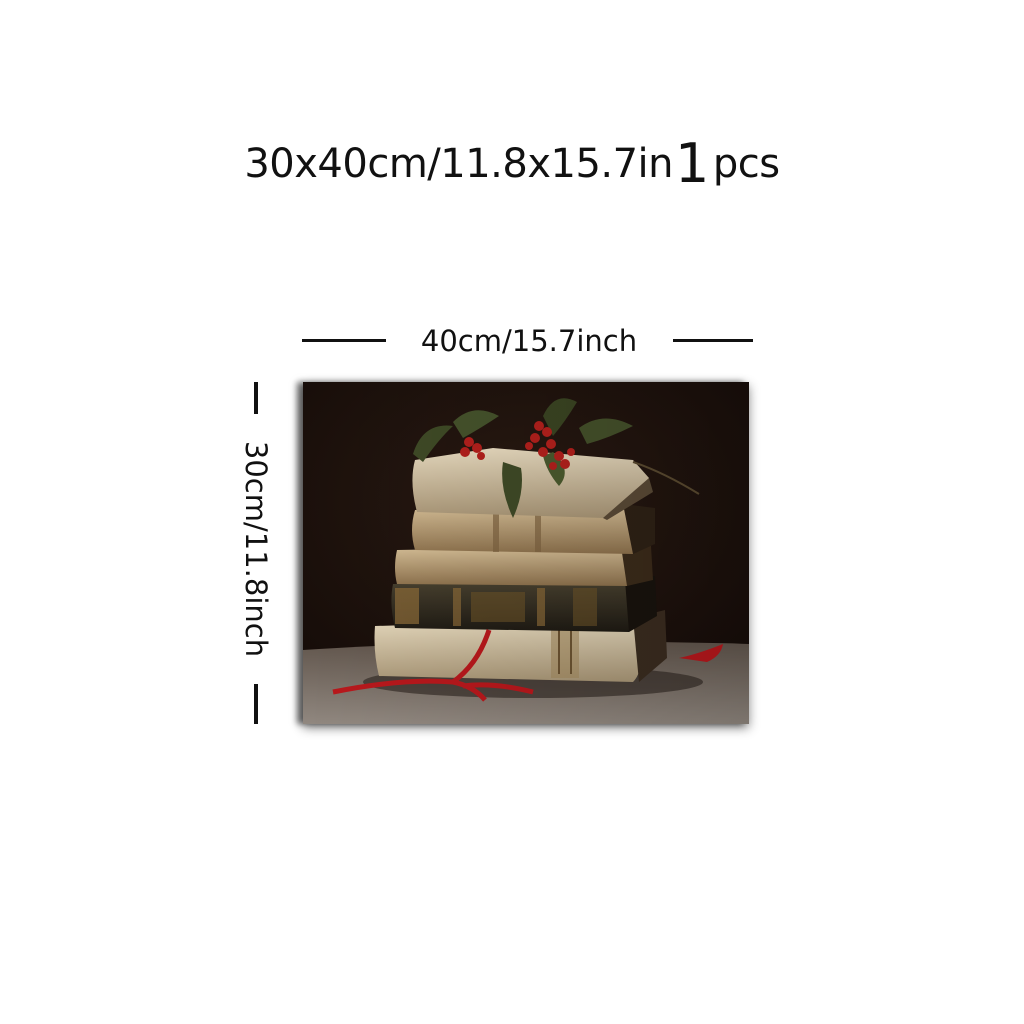  I want to click on width-line-right, so click(713, 340).